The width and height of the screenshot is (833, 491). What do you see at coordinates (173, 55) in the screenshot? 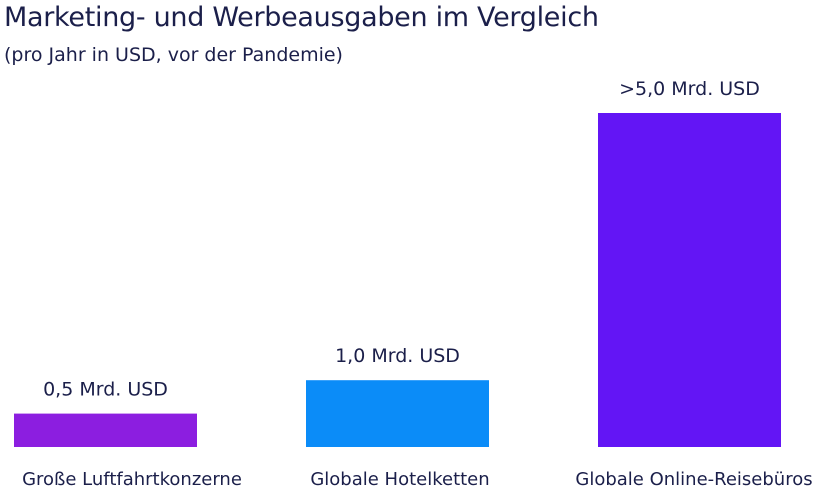
I see `chart-subtitle: (pro Jahr in USD, vor der Pandemie)` at bounding box center [173, 55].